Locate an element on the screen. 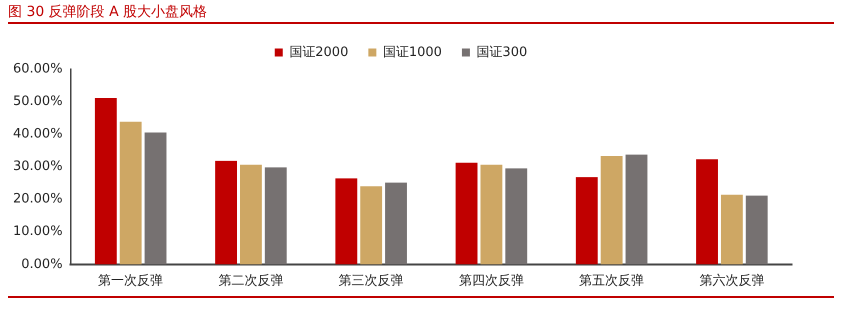 The height and width of the screenshot is (324, 842). x-tick-label: 第三次反弹 is located at coordinates (371, 281).